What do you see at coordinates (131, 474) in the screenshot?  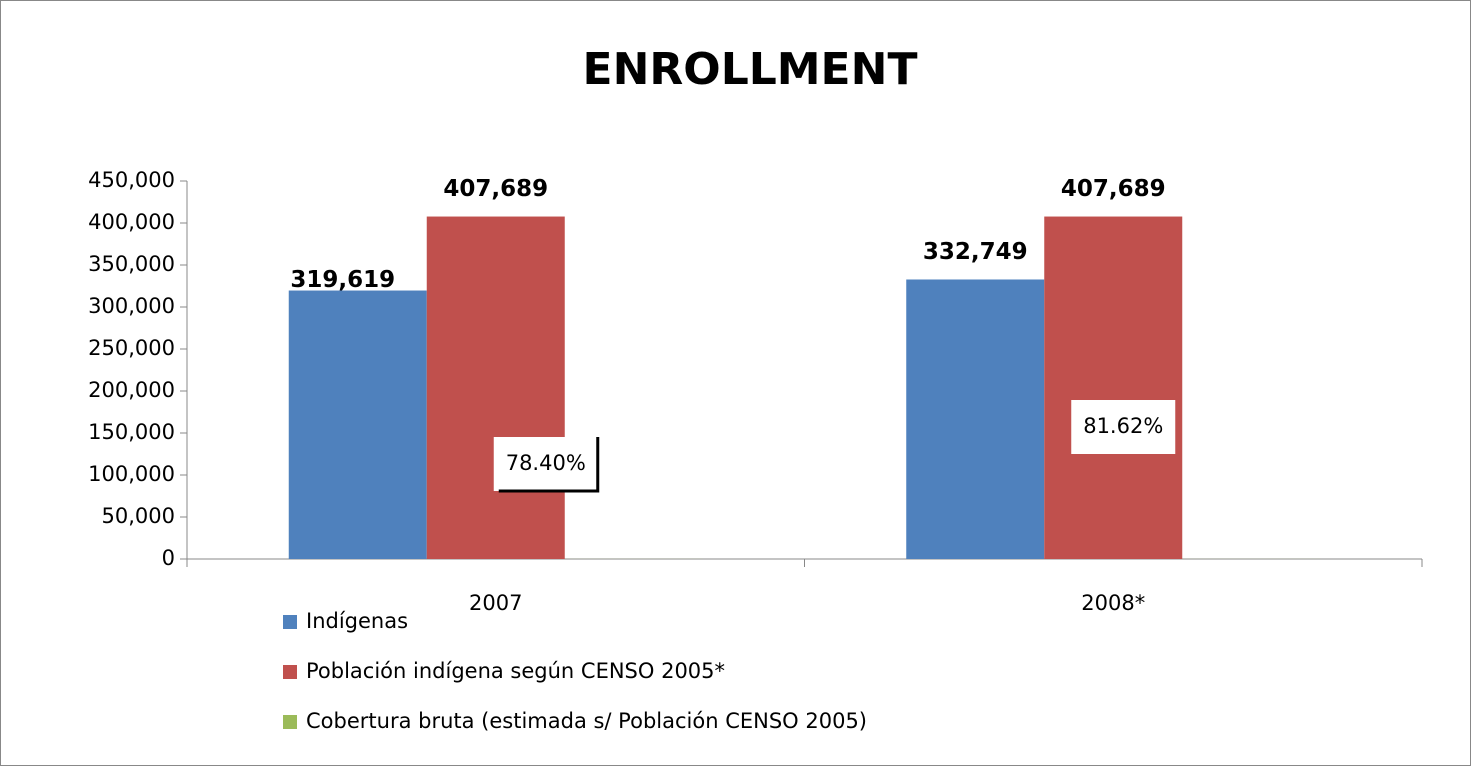 I see `y-tick-label: 100,000` at bounding box center [131, 474].